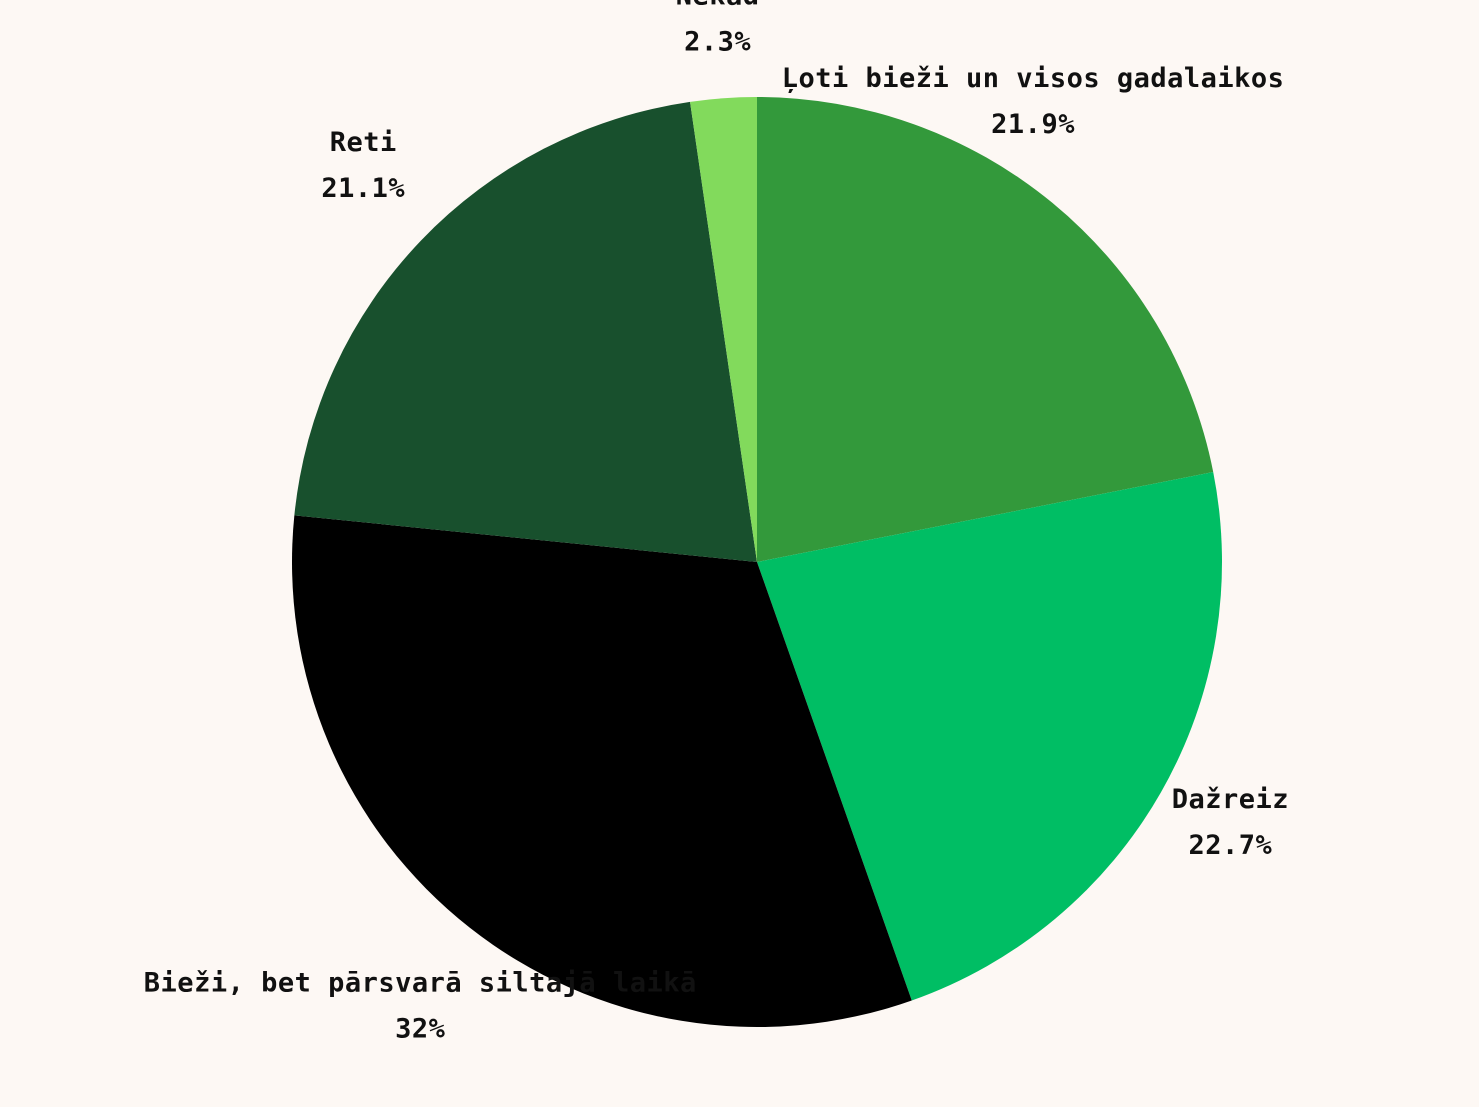 Image resolution: width=1479 pixels, height=1107 pixels. What do you see at coordinates (1230, 822) in the screenshot?
I see `slice-label: Dažreiz 22.7%` at bounding box center [1230, 822].